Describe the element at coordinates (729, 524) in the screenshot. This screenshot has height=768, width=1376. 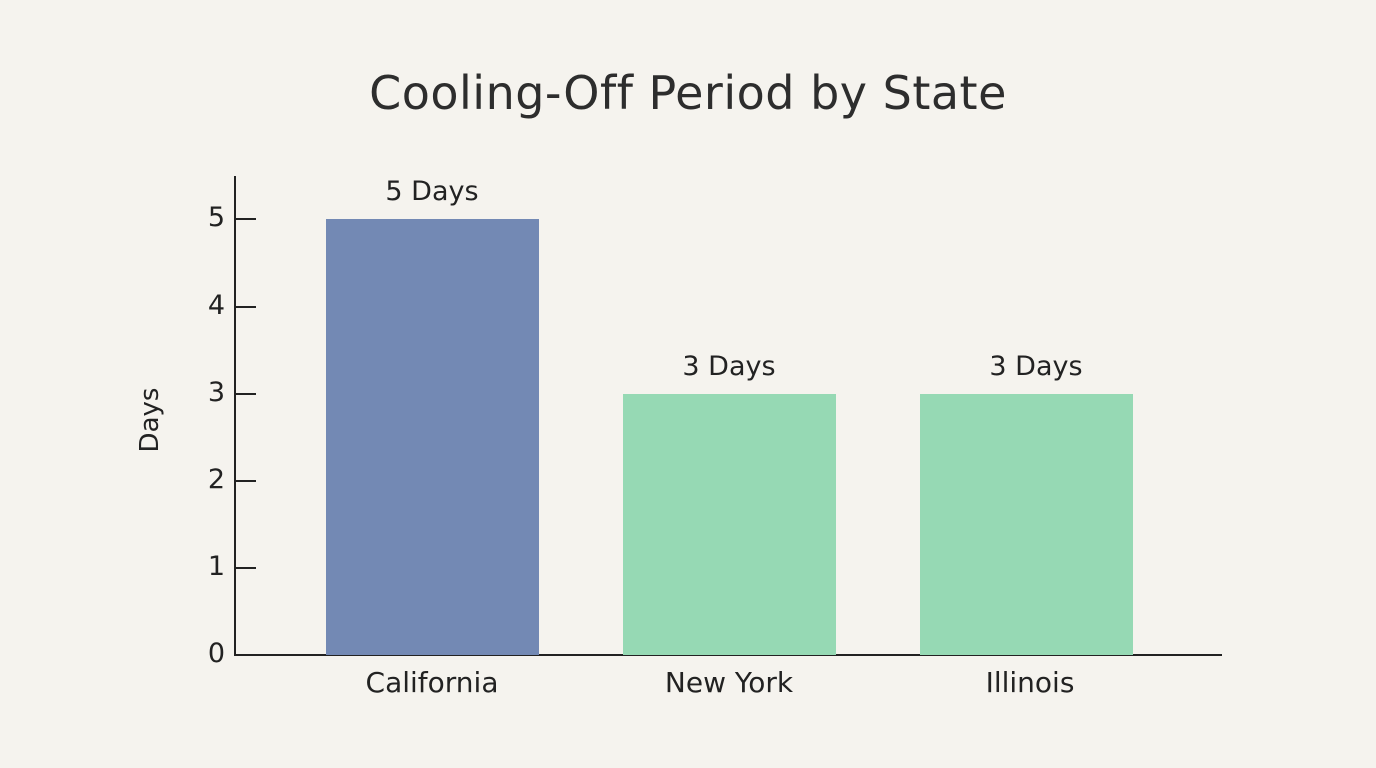
I see `bar-new-york` at that location.